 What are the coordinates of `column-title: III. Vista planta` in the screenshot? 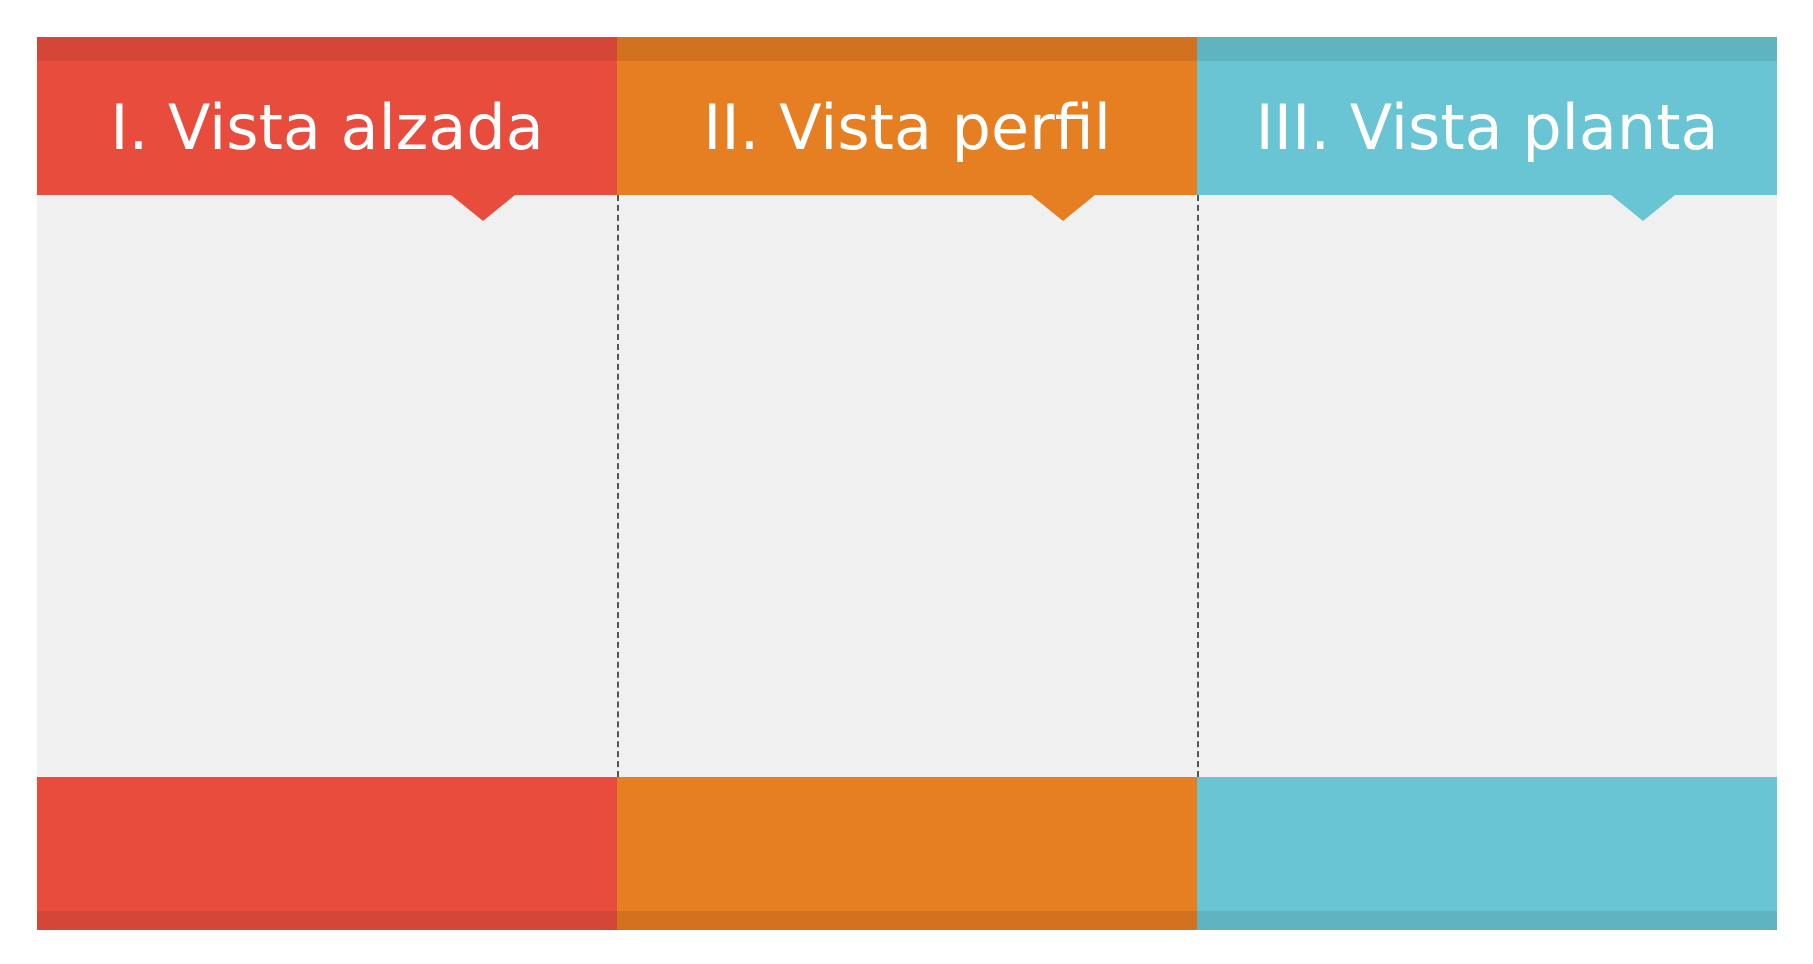 It's located at (1487, 127).